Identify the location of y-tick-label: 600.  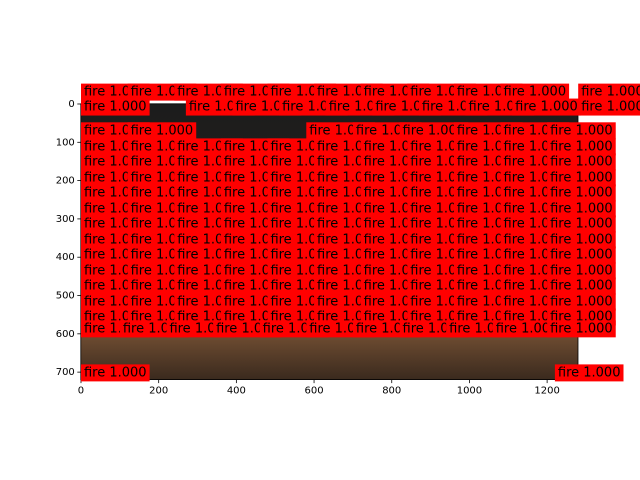
(65, 334).